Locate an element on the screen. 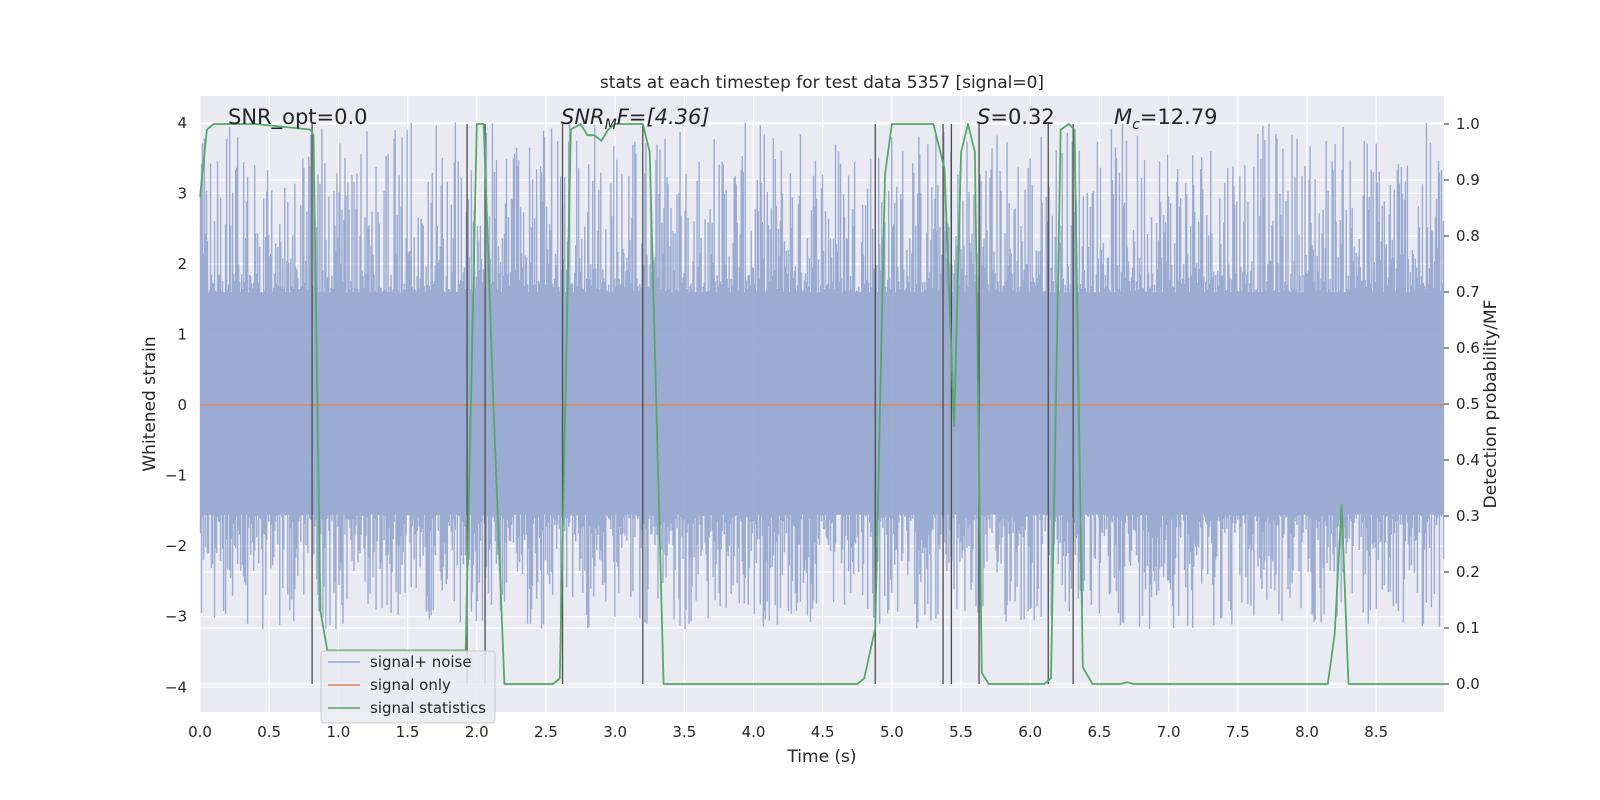 This screenshot has width=1600, height=800. y-right-tick-label: 0.6 is located at coordinates (1468, 348).